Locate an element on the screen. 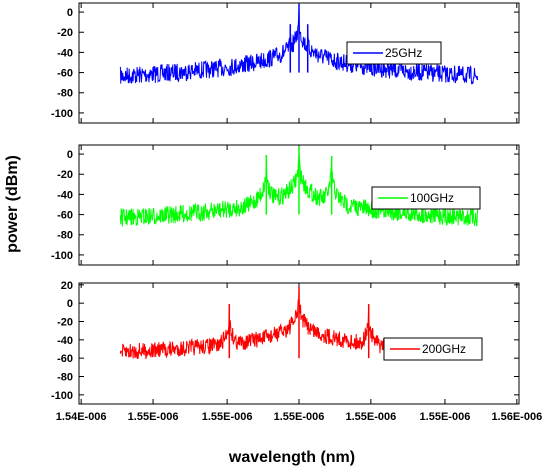 This screenshot has height=472, width=547. legend: 200GHz is located at coordinates (433, 349).